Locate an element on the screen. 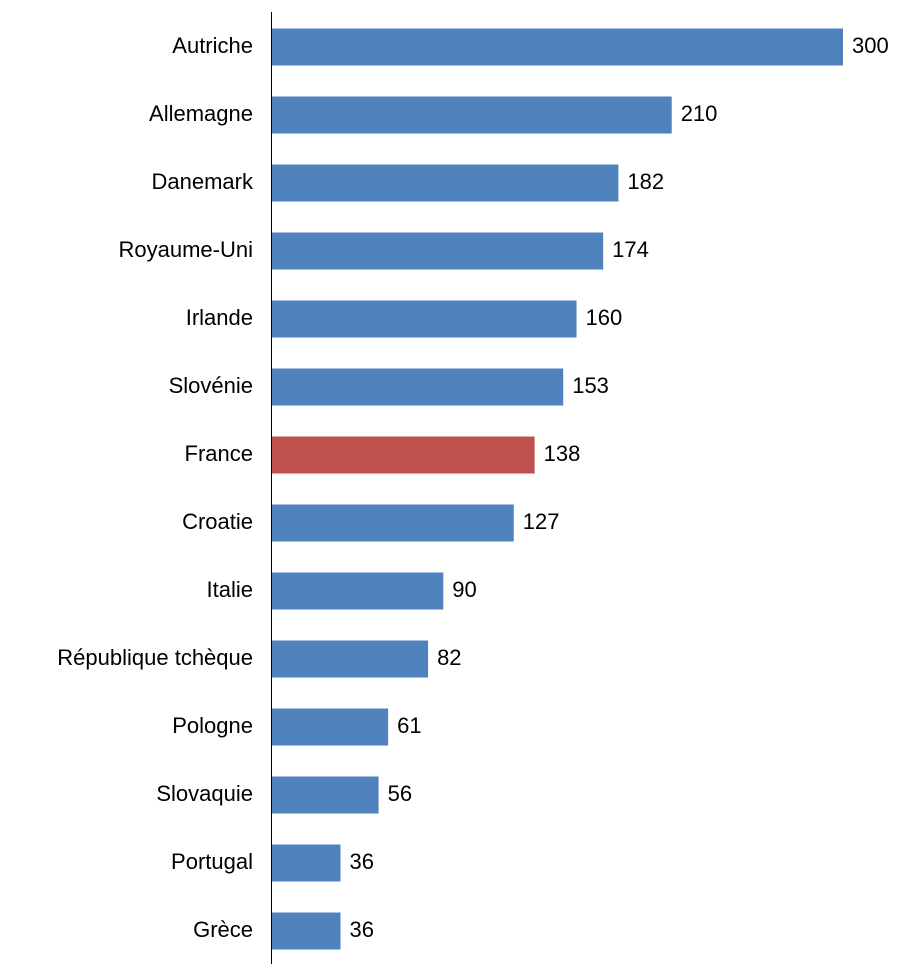 This screenshot has height=976, width=904. data-label: 210 is located at coordinates (699, 113).